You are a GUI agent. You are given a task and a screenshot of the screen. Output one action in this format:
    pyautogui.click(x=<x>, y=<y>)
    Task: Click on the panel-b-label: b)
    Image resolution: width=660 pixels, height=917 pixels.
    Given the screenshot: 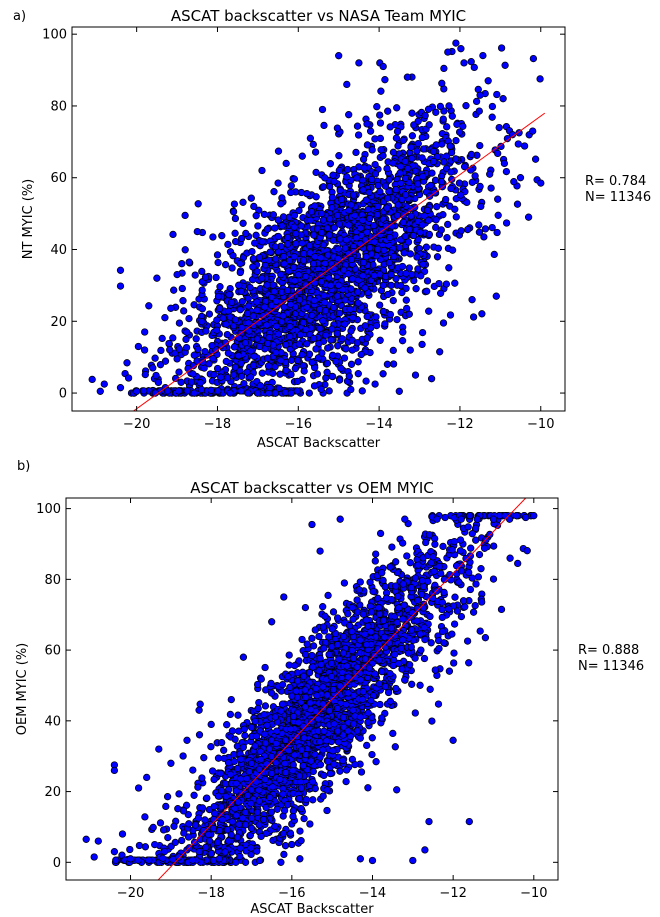 What is the action you would take?
    pyautogui.click(x=24, y=466)
    